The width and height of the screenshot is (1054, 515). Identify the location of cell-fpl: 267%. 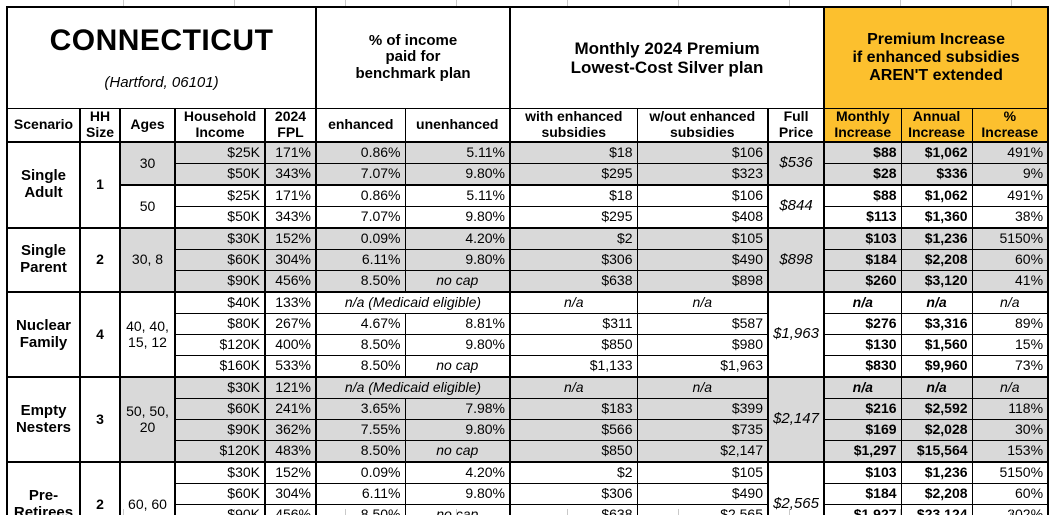
(290, 324).